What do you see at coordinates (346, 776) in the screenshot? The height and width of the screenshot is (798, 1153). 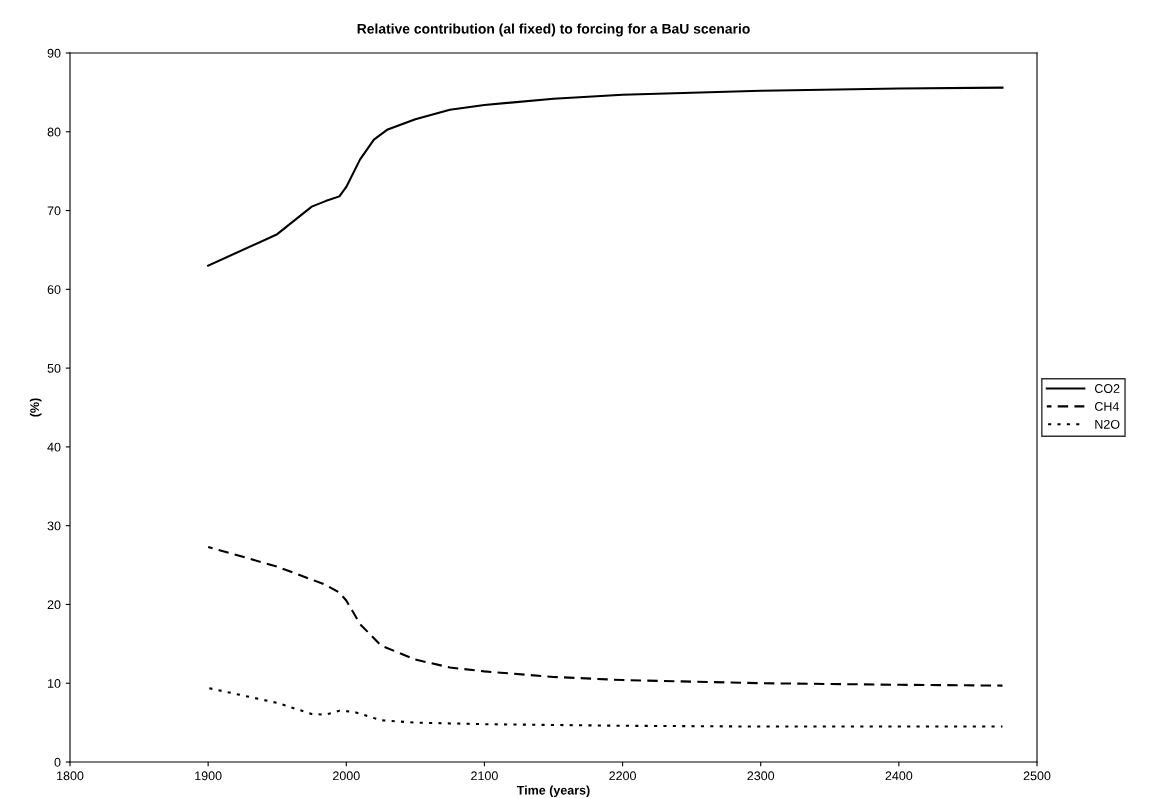 I see `x-tick-label: 2000` at bounding box center [346, 776].